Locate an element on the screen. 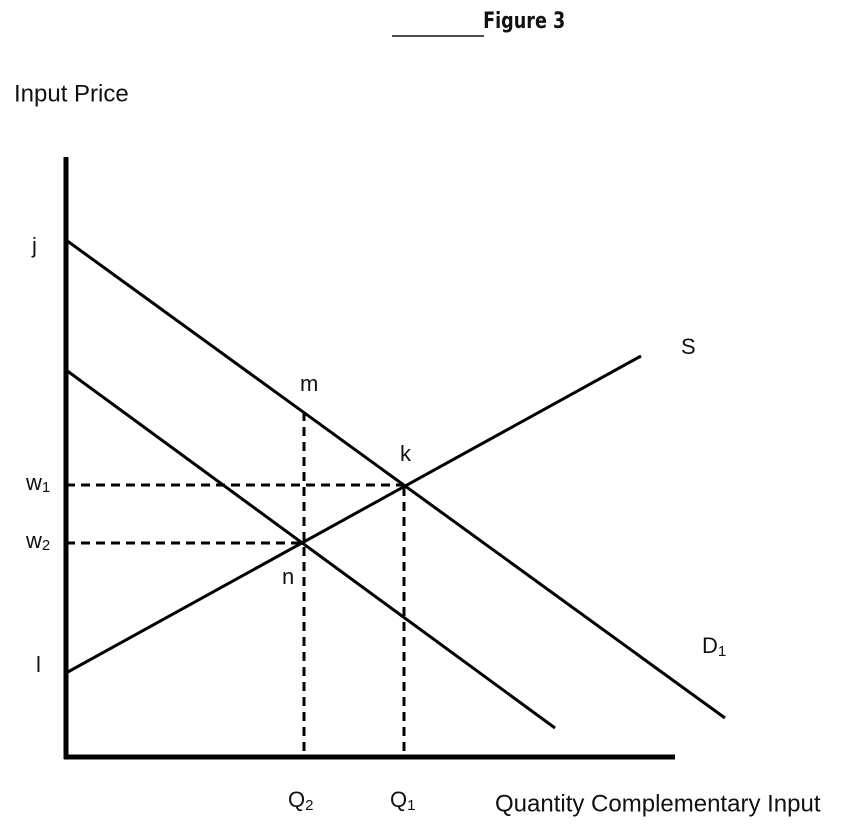 The width and height of the screenshot is (867, 832). q2-label: Q2 is located at coordinates (300, 800).